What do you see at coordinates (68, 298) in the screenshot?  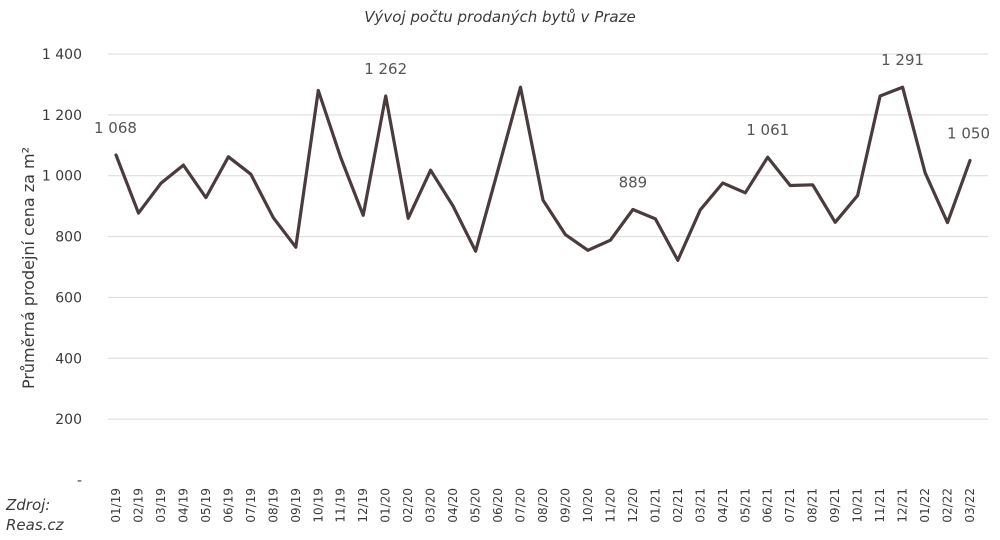 I see `y-tick-label: 600` at bounding box center [68, 298].